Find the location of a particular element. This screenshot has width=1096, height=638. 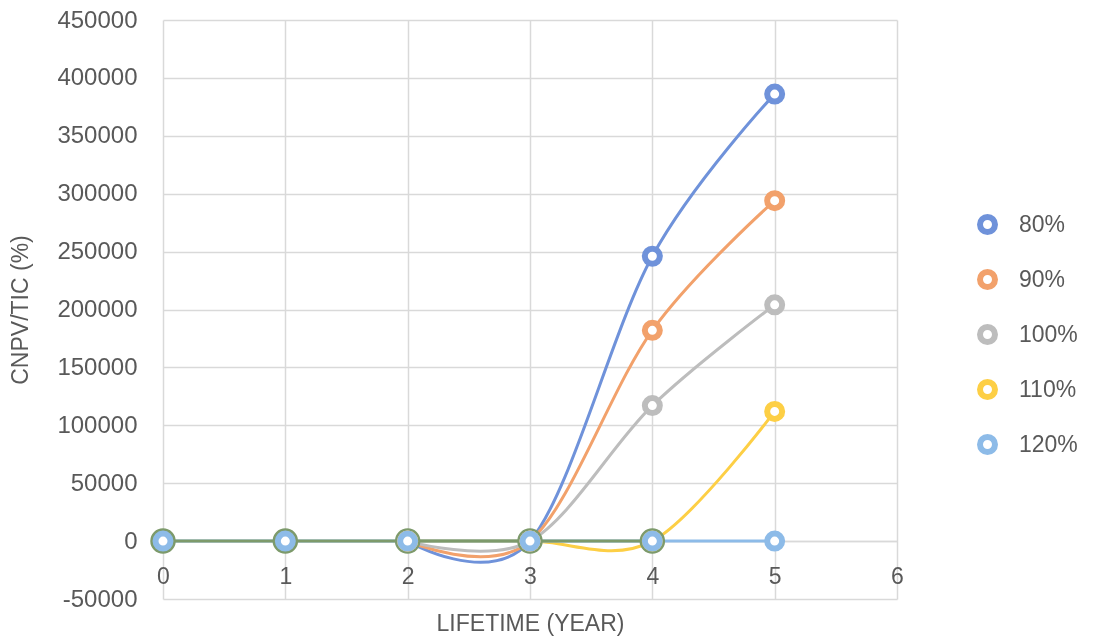

x-tick-label: 3 is located at coordinates (530, 575).